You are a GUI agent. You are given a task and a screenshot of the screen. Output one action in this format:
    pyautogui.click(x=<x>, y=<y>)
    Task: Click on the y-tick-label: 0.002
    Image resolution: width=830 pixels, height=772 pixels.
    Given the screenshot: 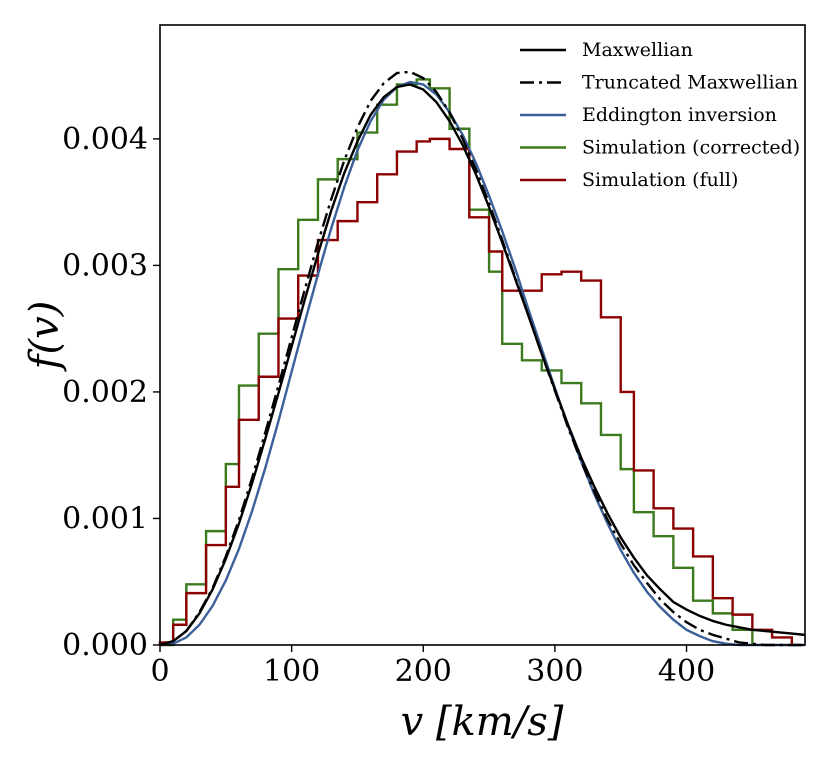 What is the action you would take?
    pyautogui.click(x=105, y=392)
    